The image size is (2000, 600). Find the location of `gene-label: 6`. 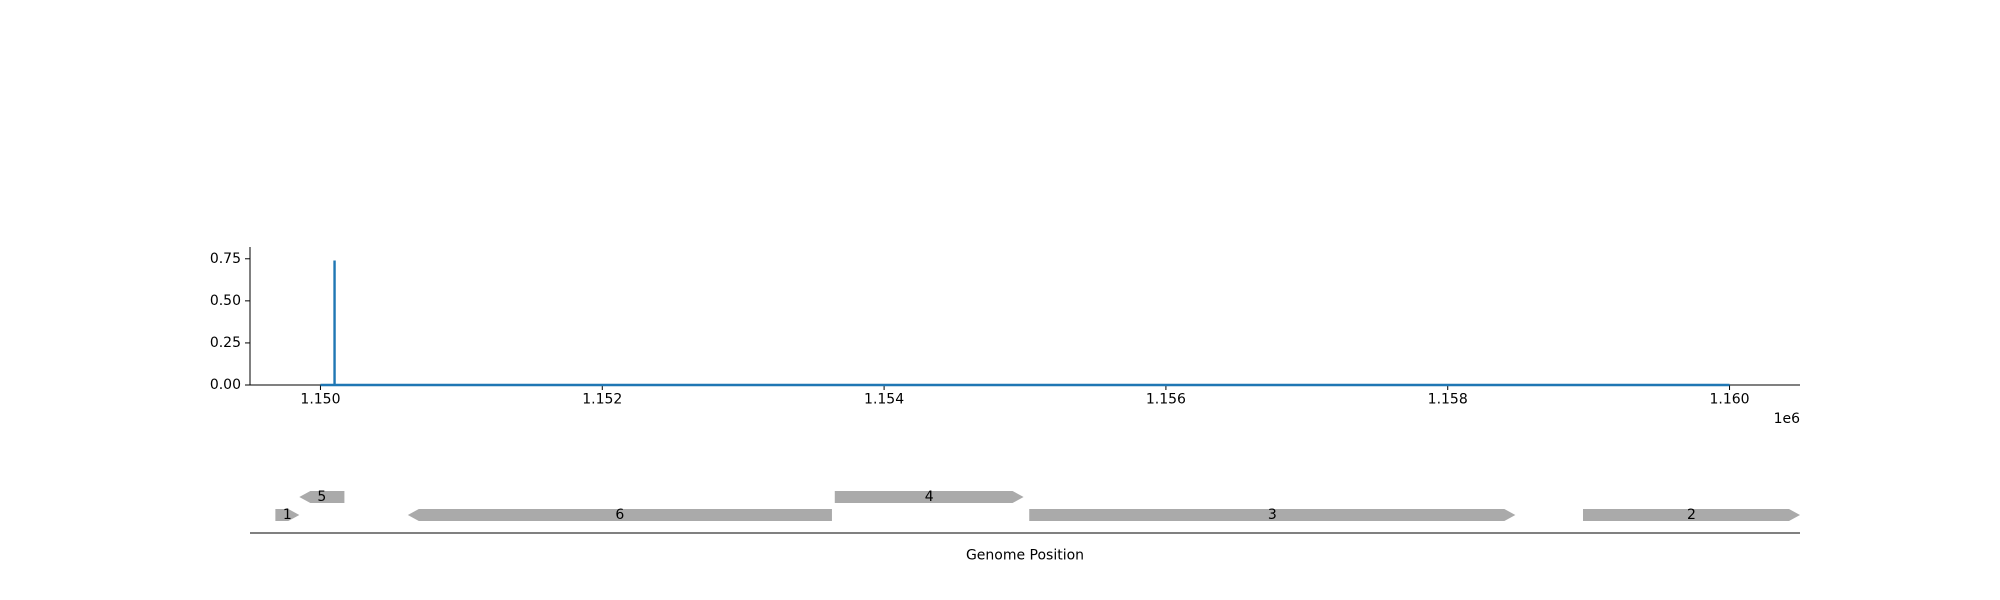

gene-label: 6 is located at coordinates (619, 515).